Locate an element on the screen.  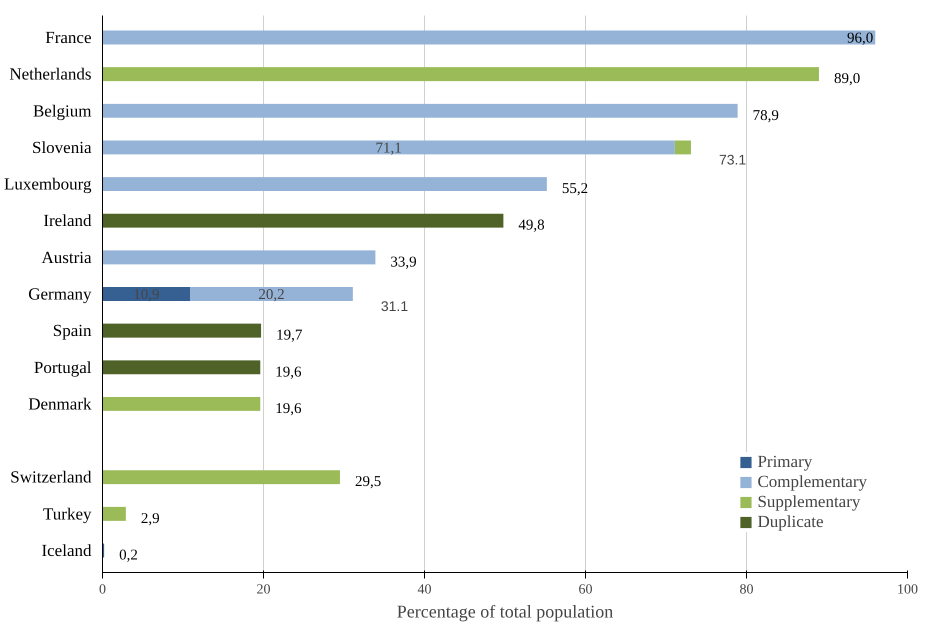
data-label: 0,2 is located at coordinates (128, 556).